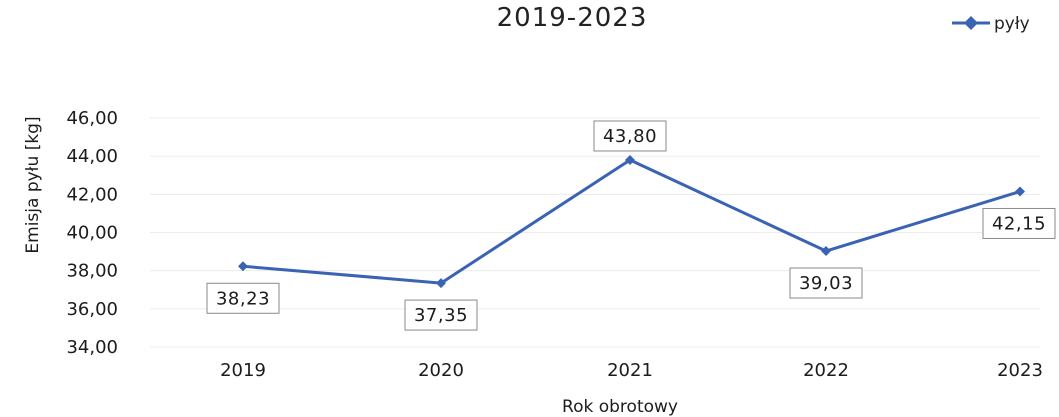 The height and width of the screenshot is (417, 1059). What do you see at coordinates (826, 370) in the screenshot?
I see `x-tick-label: 2022` at bounding box center [826, 370].